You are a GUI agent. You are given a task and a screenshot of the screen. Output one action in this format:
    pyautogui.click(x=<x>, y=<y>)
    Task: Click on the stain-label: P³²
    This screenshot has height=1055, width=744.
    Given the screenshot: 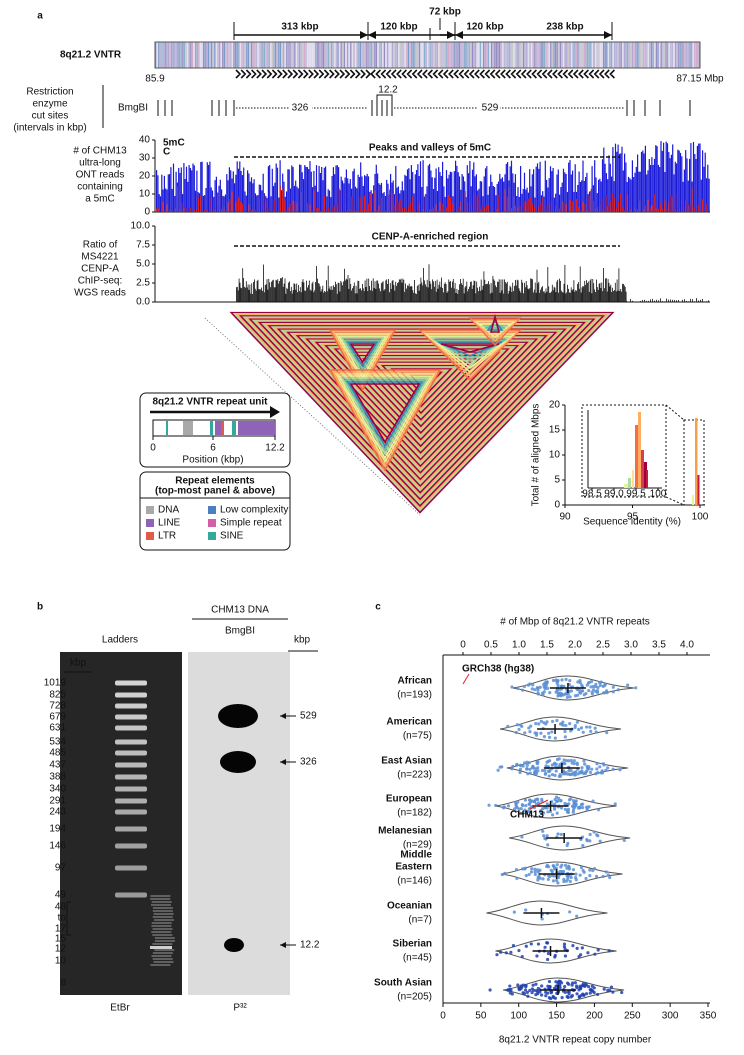 What is the action you would take?
    pyautogui.click(x=240, y=1008)
    